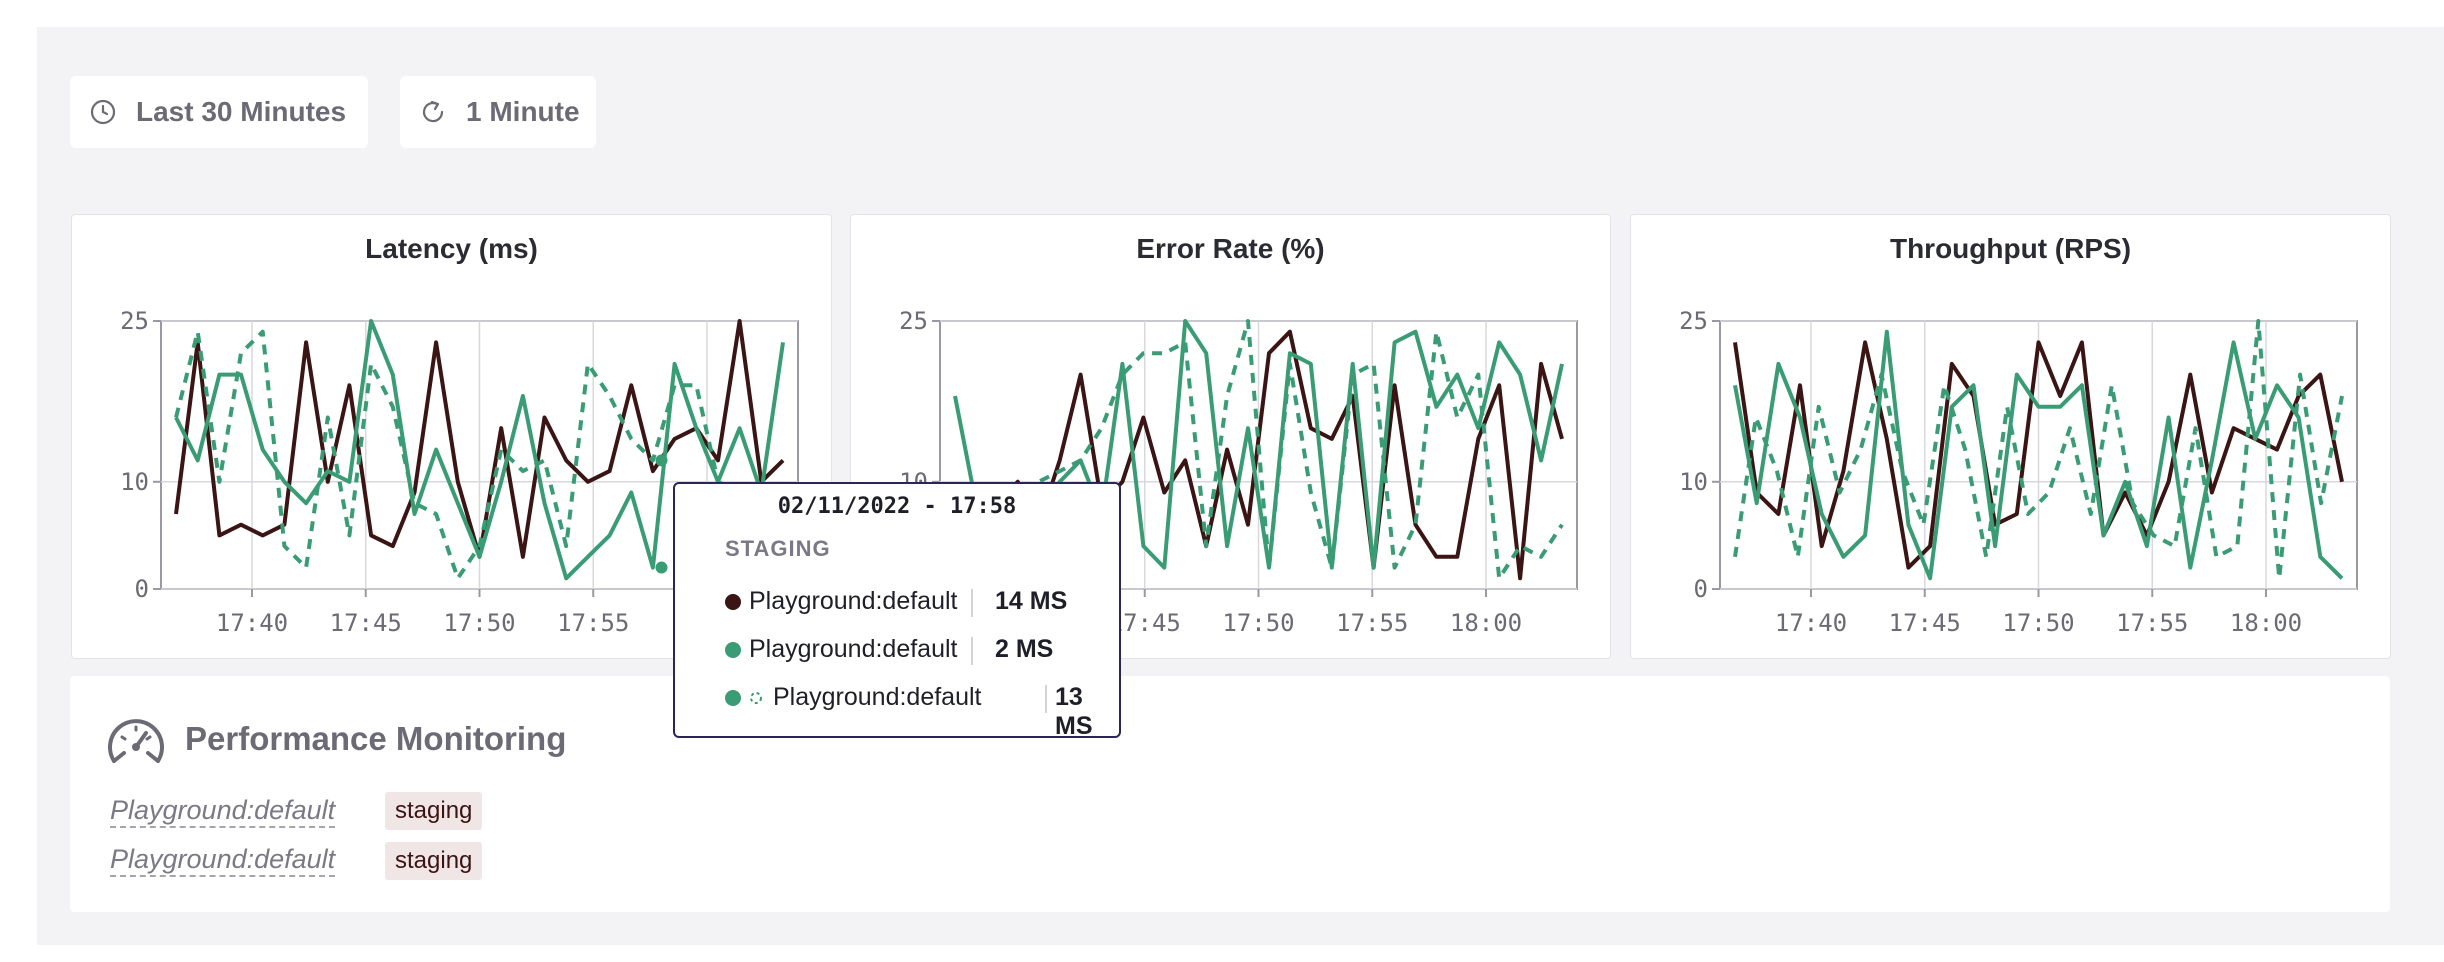 This screenshot has height=962, width=2444. I want to click on refresh-icon, so click(433, 111).